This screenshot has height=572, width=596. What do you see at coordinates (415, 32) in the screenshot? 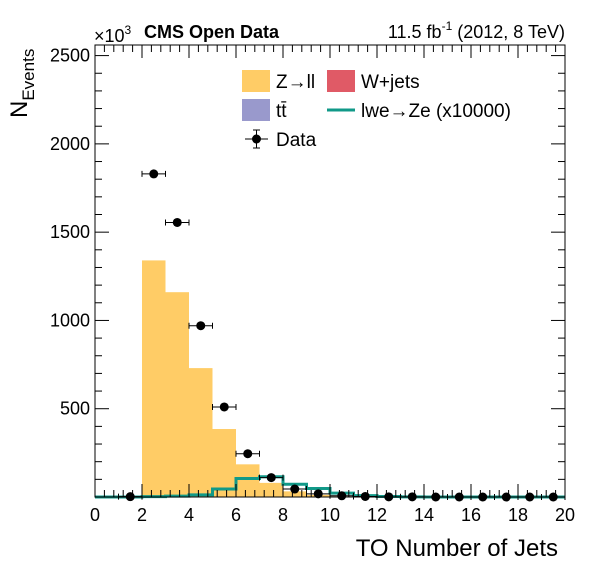
I see `lumi-value: 11.5 fb` at bounding box center [415, 32].